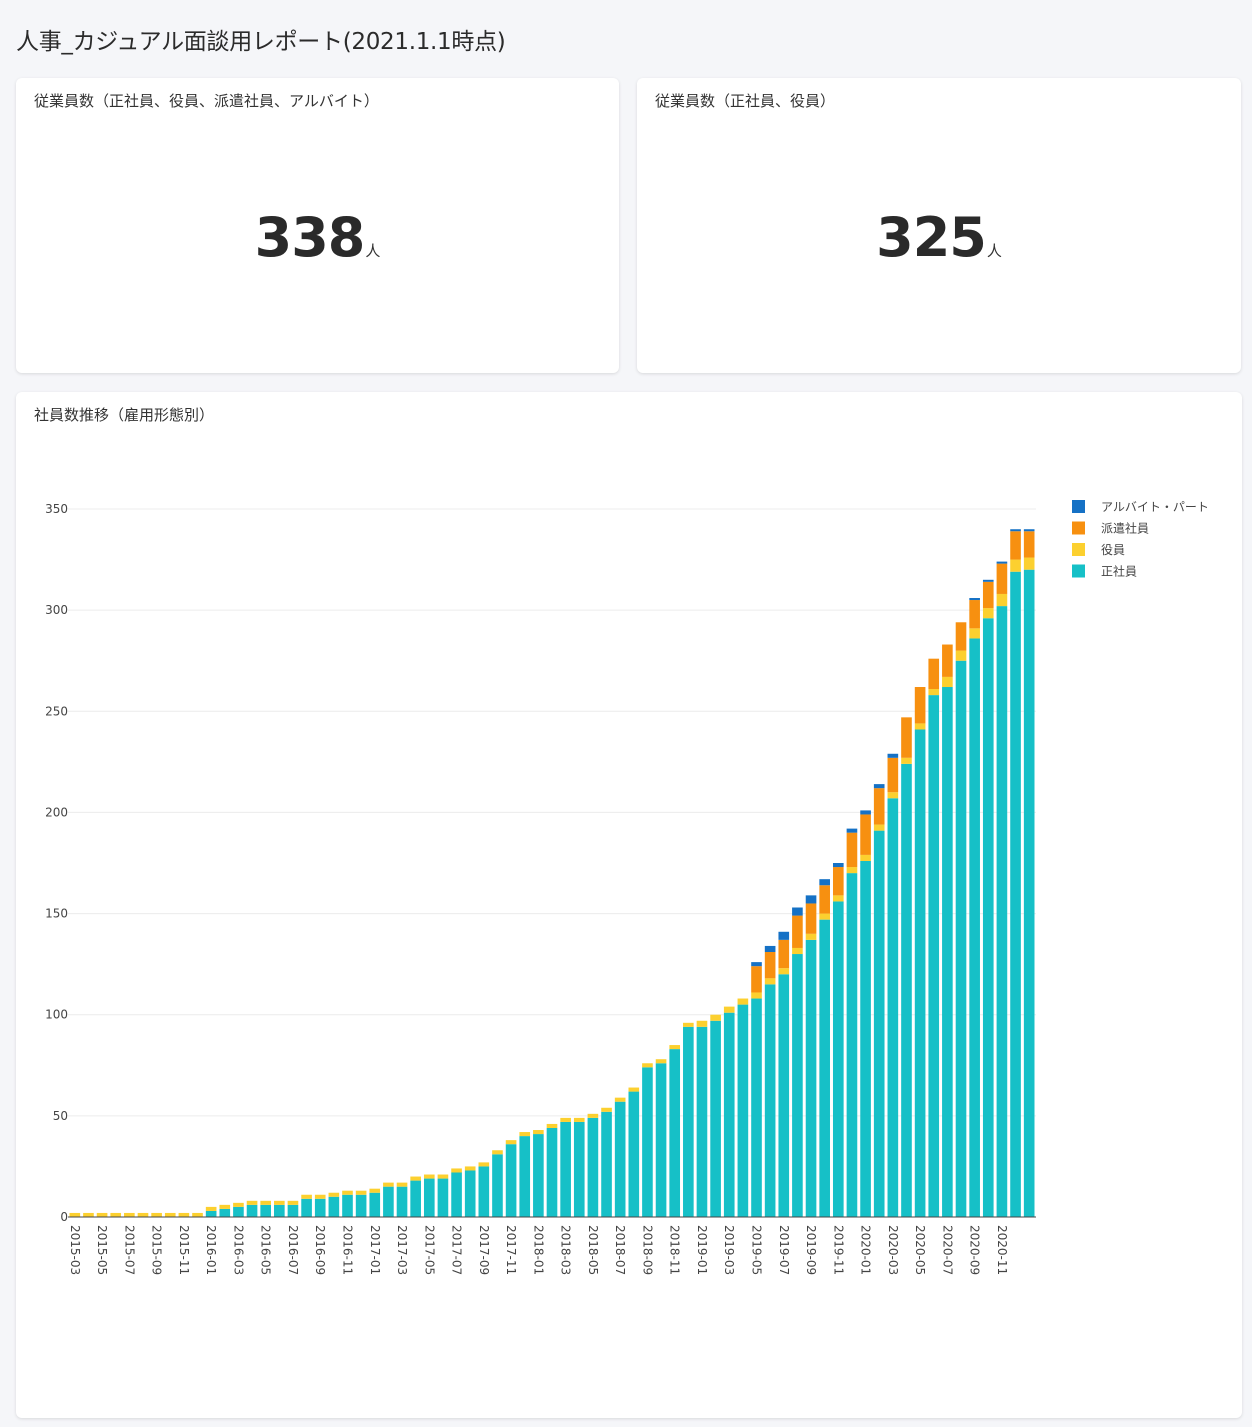  Describe the element at coordinates (702, 1250) in the screenshot. I see `x-tick-label: 2019-01` at that location.